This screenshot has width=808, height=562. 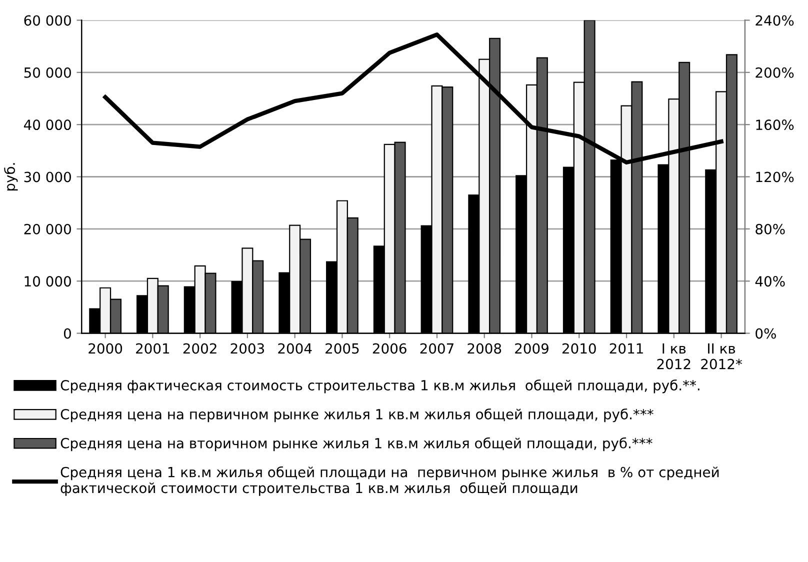 I want to click on legend-label: Средняя цена на вторичном рынке жилья 1 кв.м жилья общей площади, руб.***, so click(x=356, y=444).